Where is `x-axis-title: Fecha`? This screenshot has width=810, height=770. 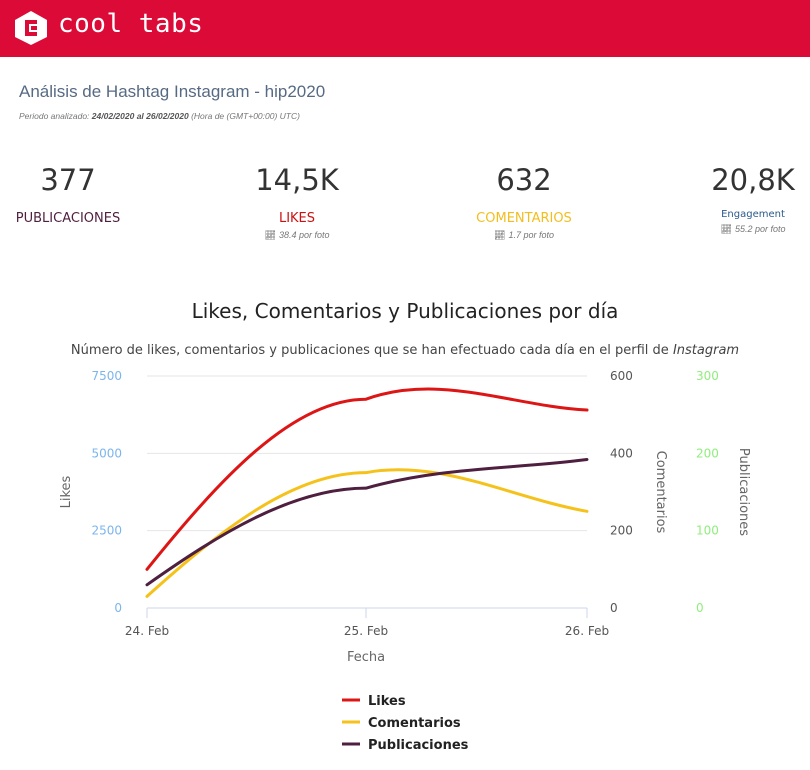
x-axis-title: Fecha is located at coordinates (366, 657).